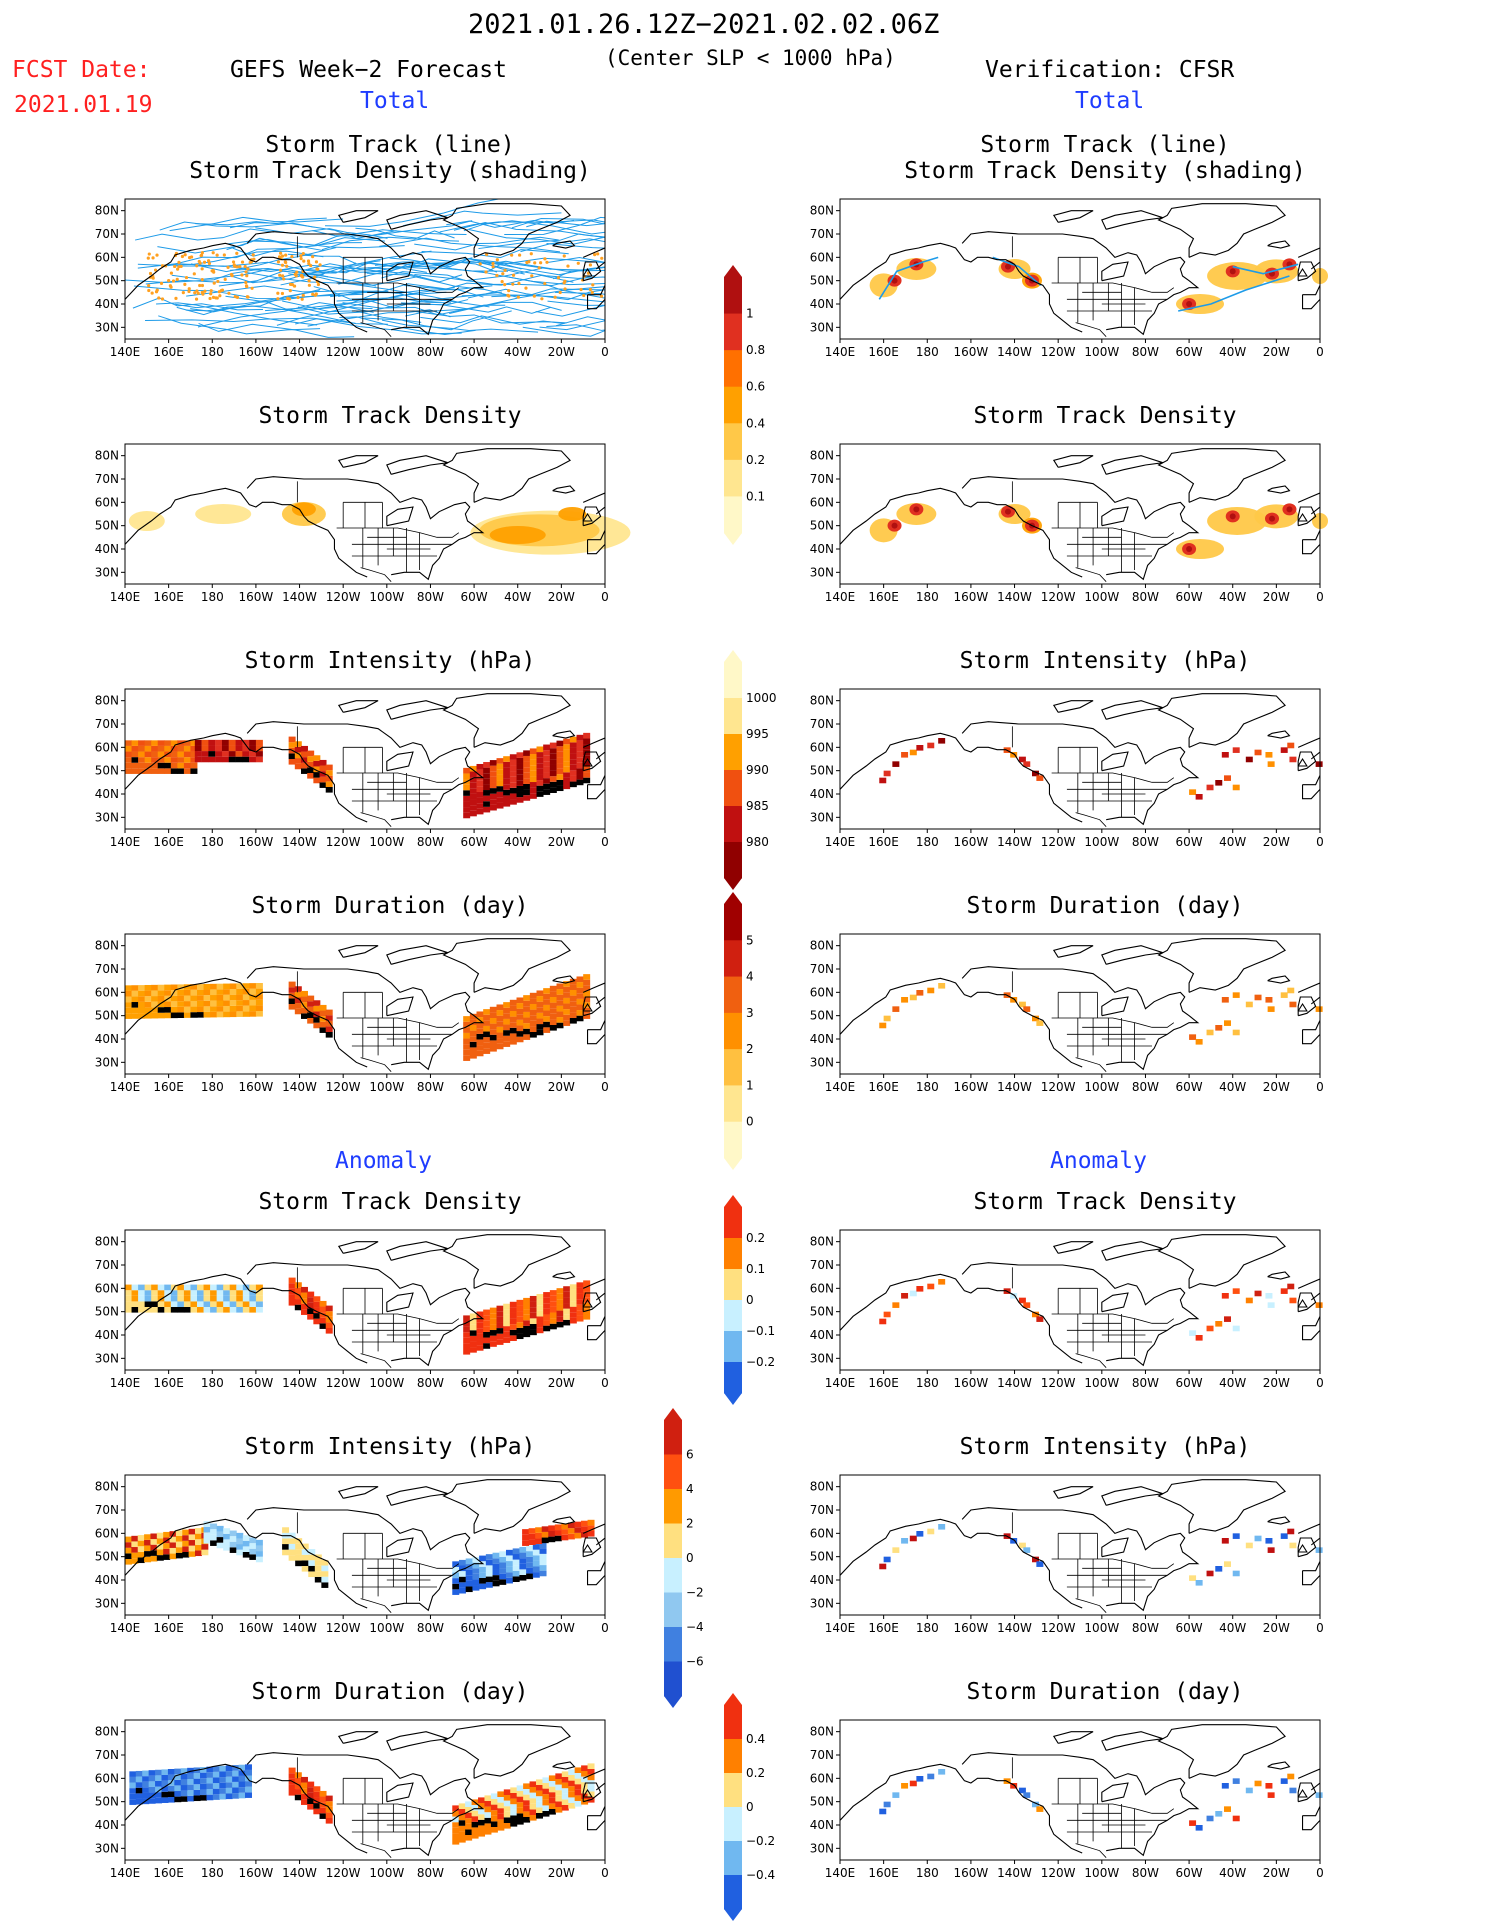 This screenshot has width=1487, height=1925. Describe the element at coordinates (1232, 516) in the screenshot. I see `density-core` at that location.